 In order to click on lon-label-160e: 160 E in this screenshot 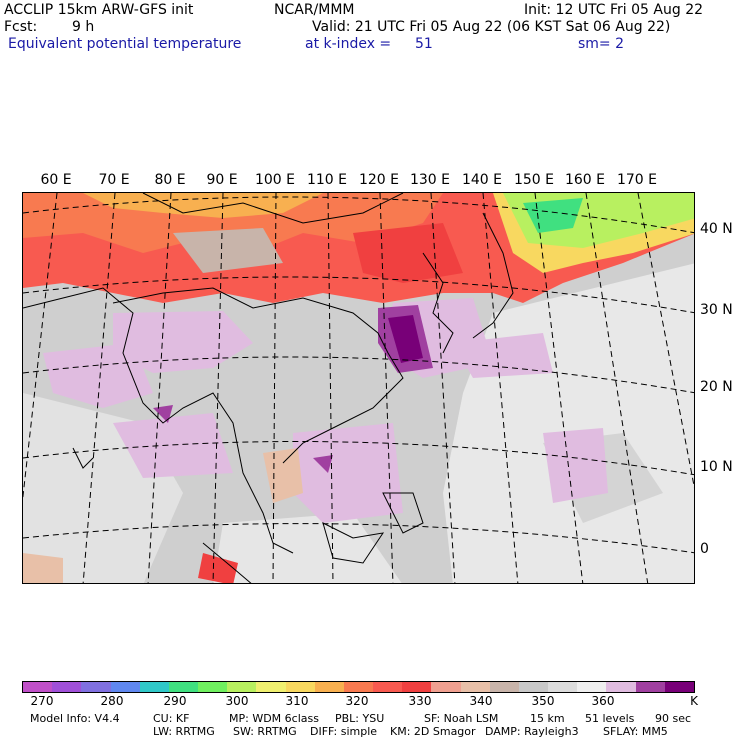, I will do `click(585, 180)`.